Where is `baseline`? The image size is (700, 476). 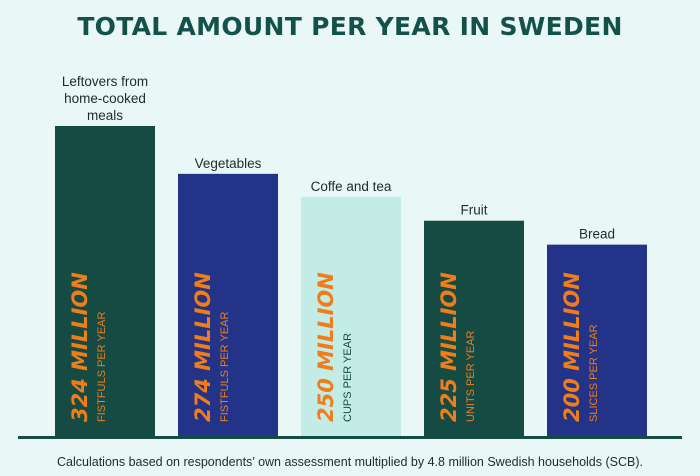 baseline is located at coordinates (350, 437).